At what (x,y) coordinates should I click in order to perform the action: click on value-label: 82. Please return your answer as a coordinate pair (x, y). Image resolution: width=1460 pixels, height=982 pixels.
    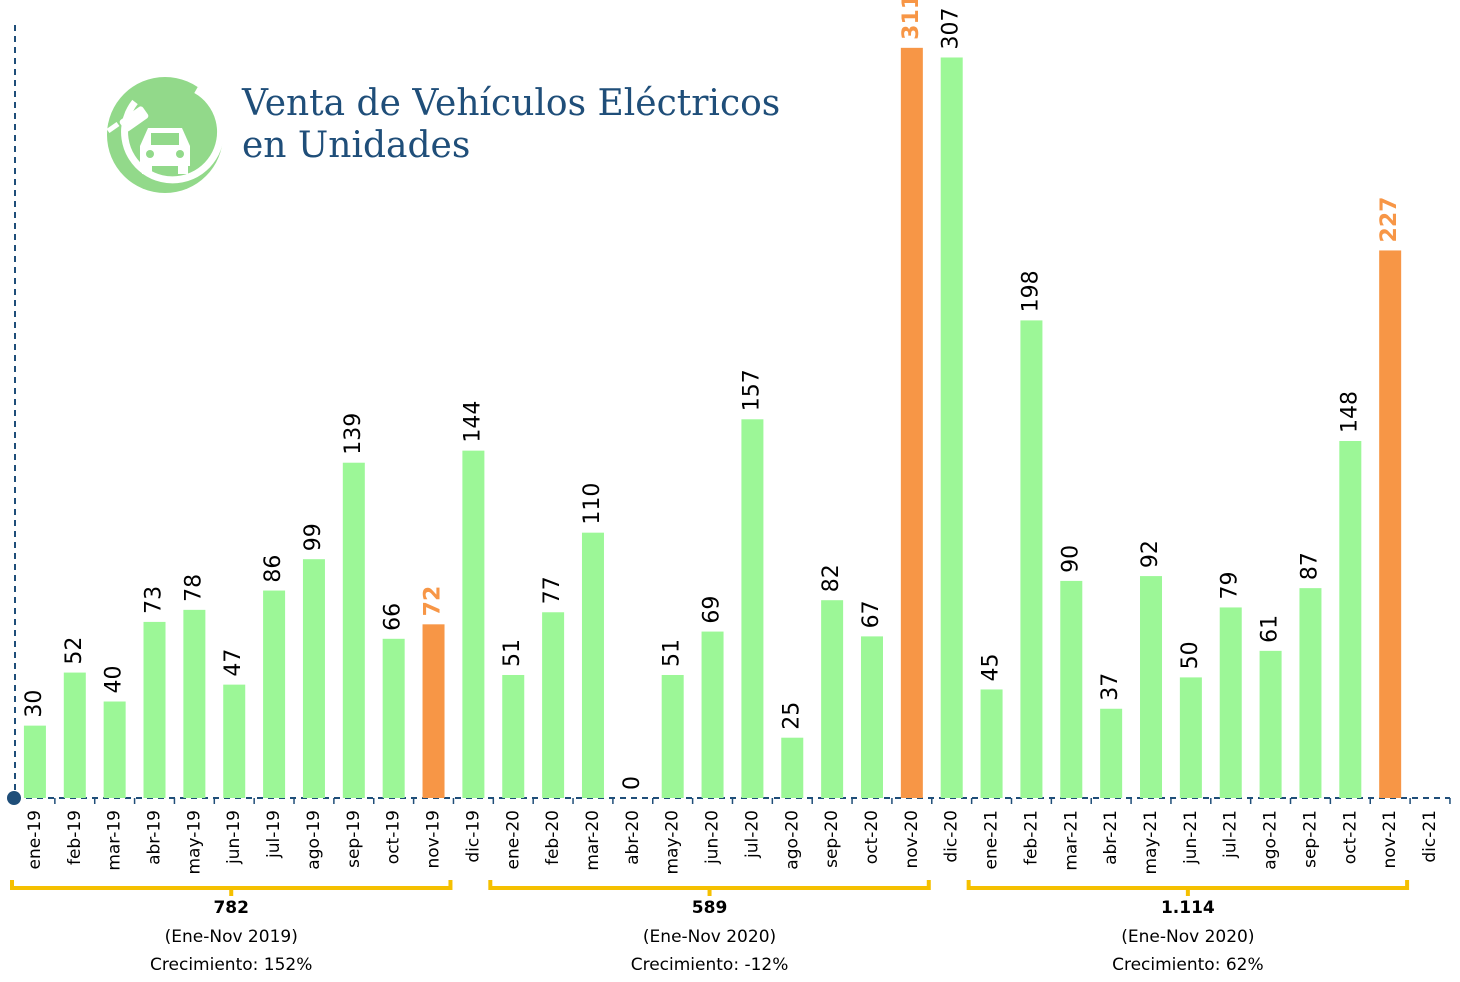
    Looking at the image, I should click on (831, 578).